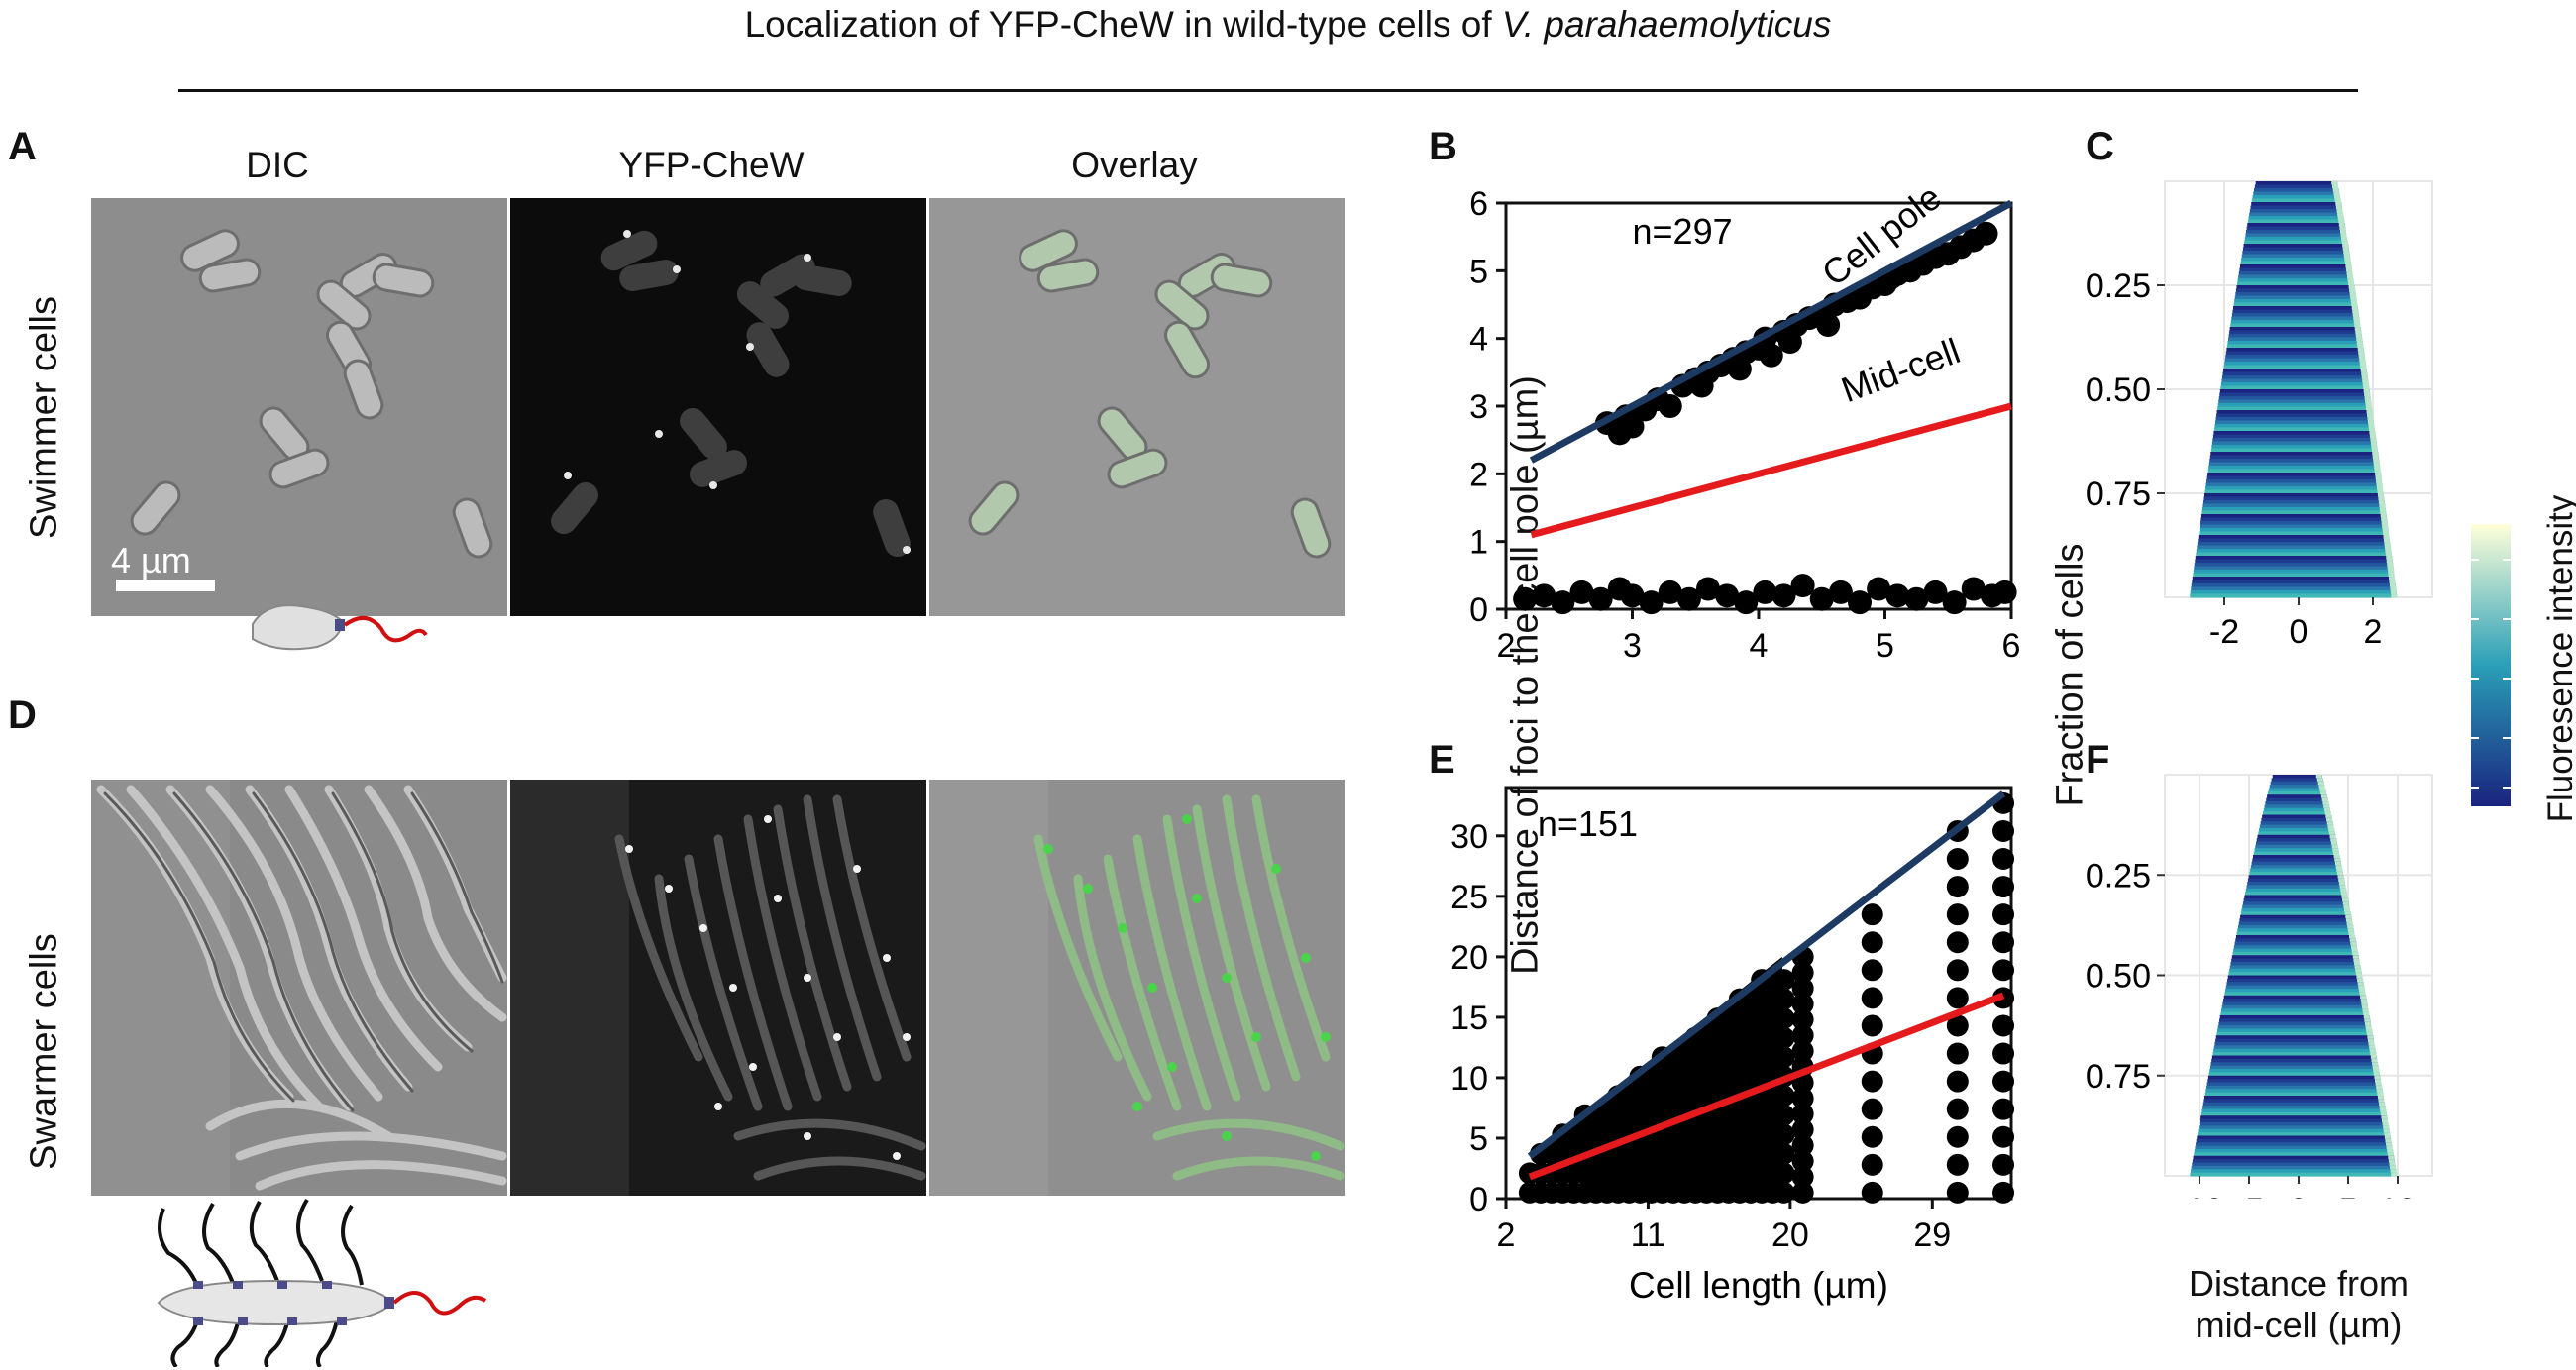 The width and height of the screenshot is (2576, 1370). What do you see at coordinates (44, 418) in the screenshot?
I see `row-label-swimmer: Swimmer cells` at bounding box center [44, 418].